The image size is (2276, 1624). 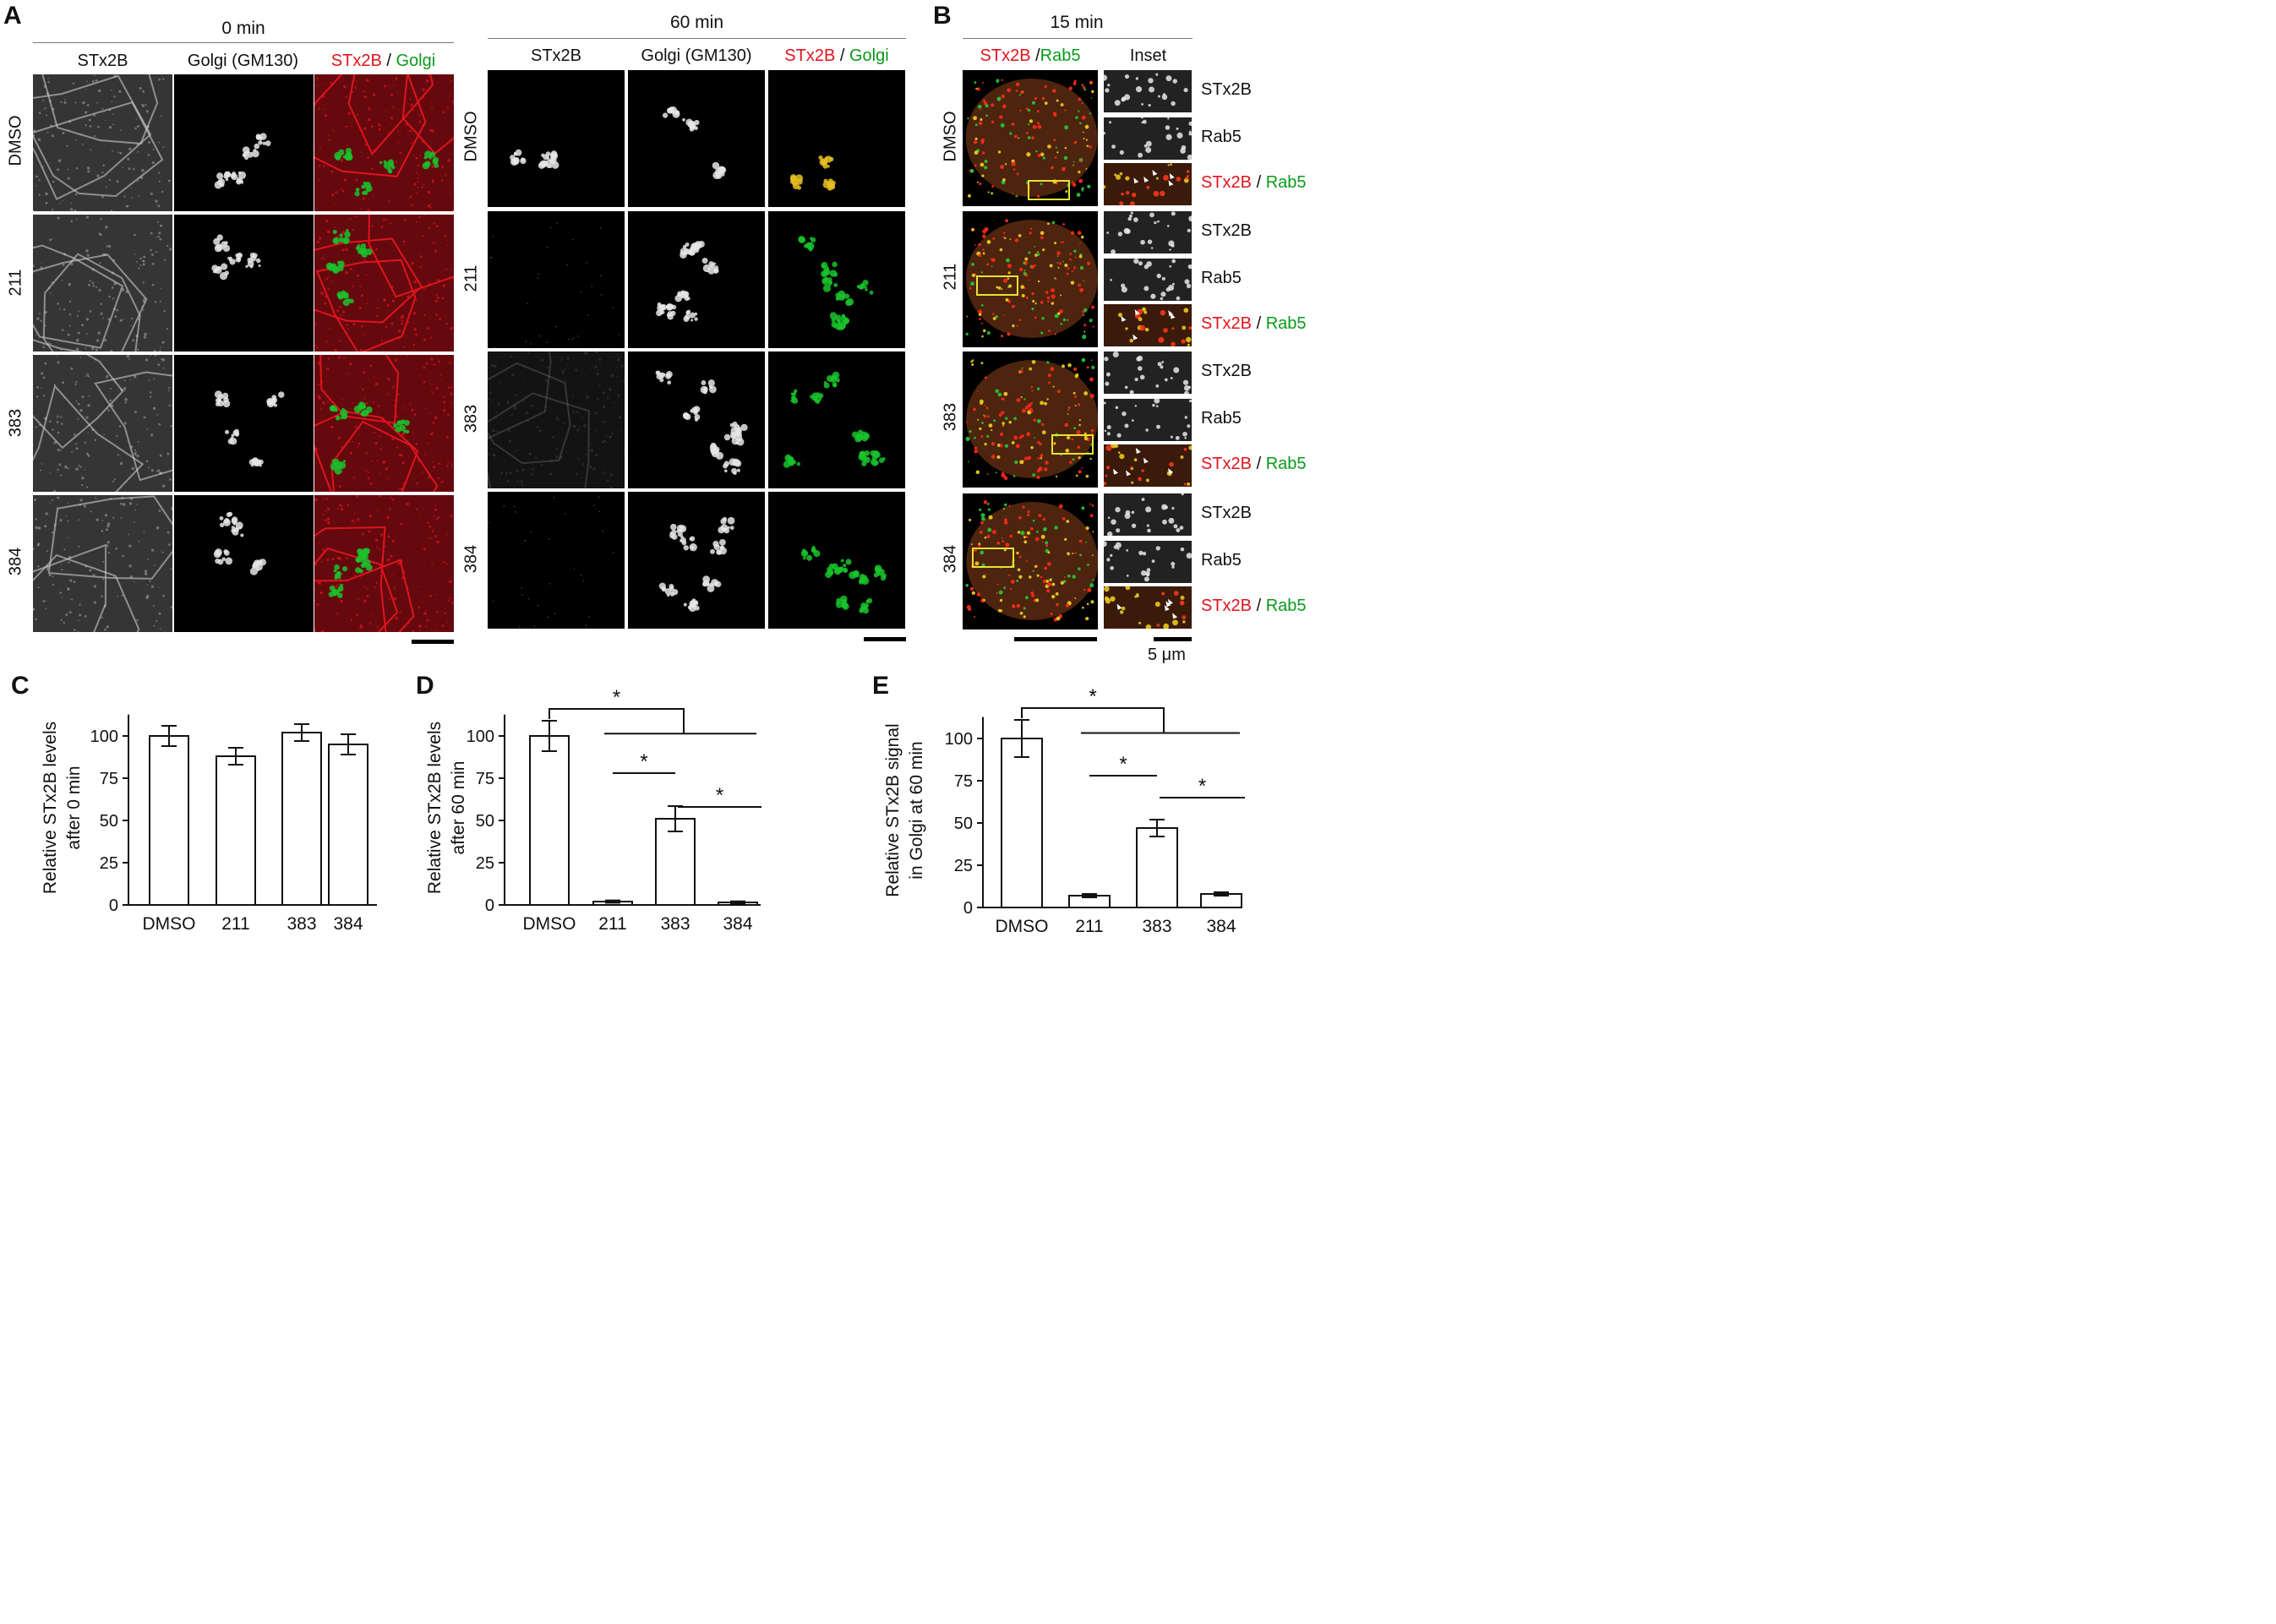 What do you see at coordinates (836, 420) in the screenshot?
I see `micrograph-60min-383-merge` at bounding box center [836, 420].